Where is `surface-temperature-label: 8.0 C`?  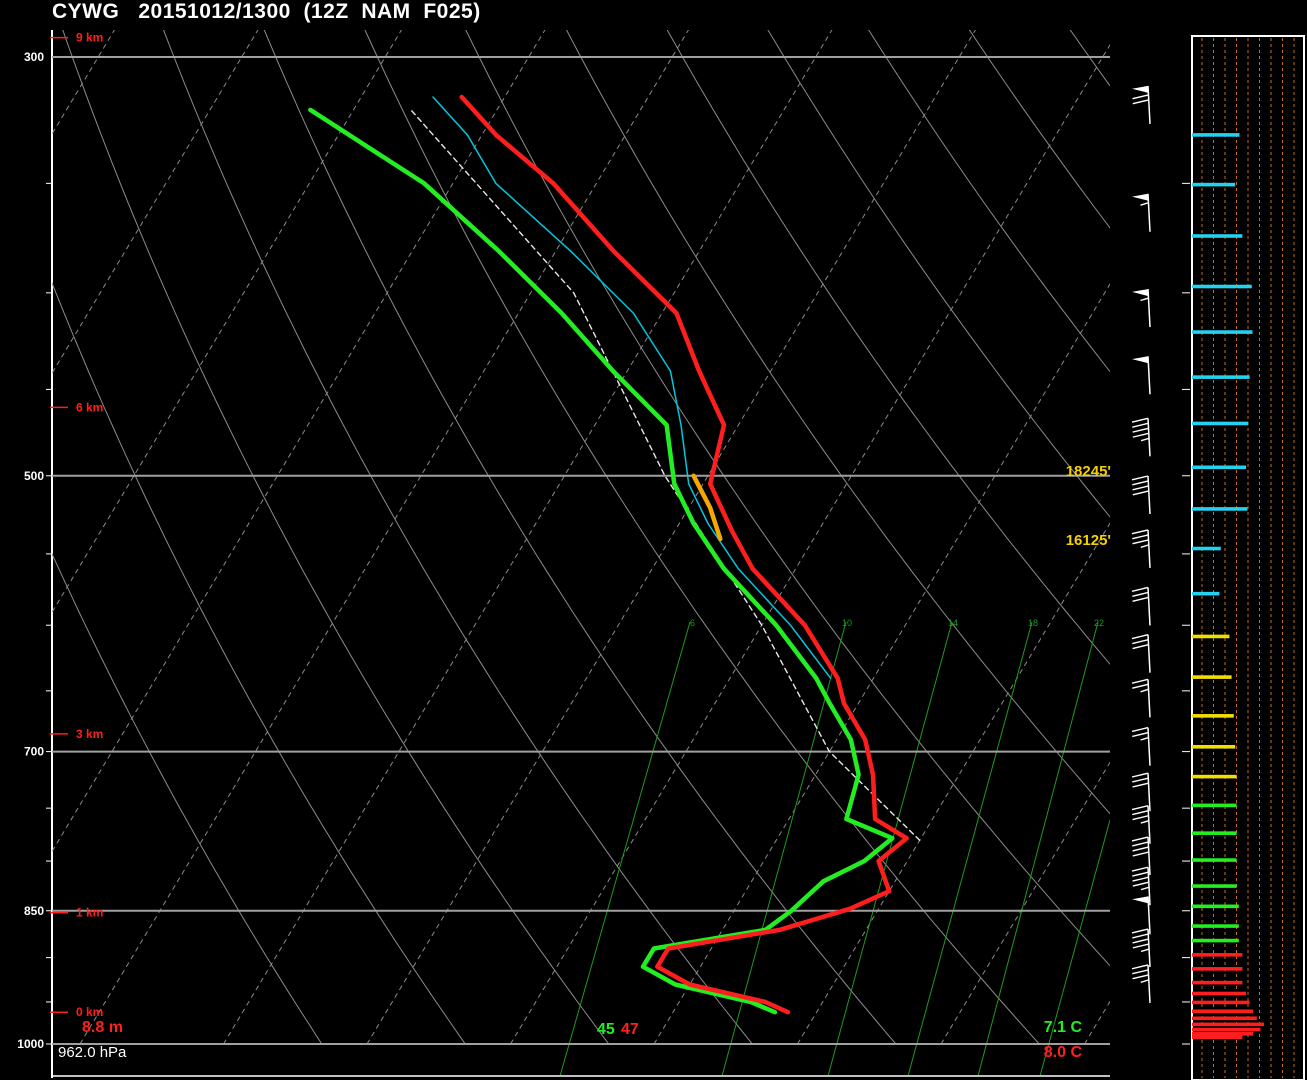 surface-temperature-label: 8.0 C is located at coordinates (1063, 1052).